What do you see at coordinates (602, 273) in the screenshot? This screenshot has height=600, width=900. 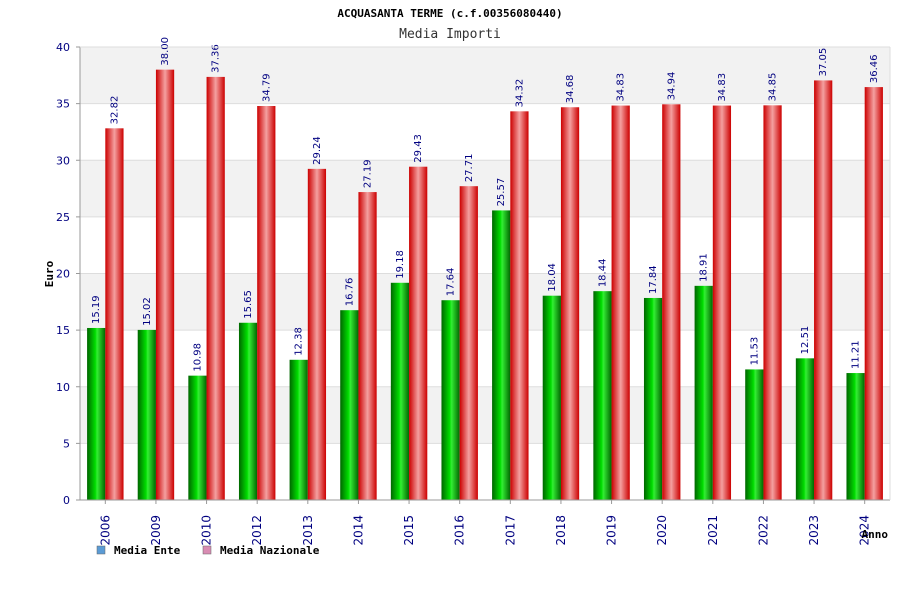 I see `data-label: 18.44` at bounding box center [602, 273].